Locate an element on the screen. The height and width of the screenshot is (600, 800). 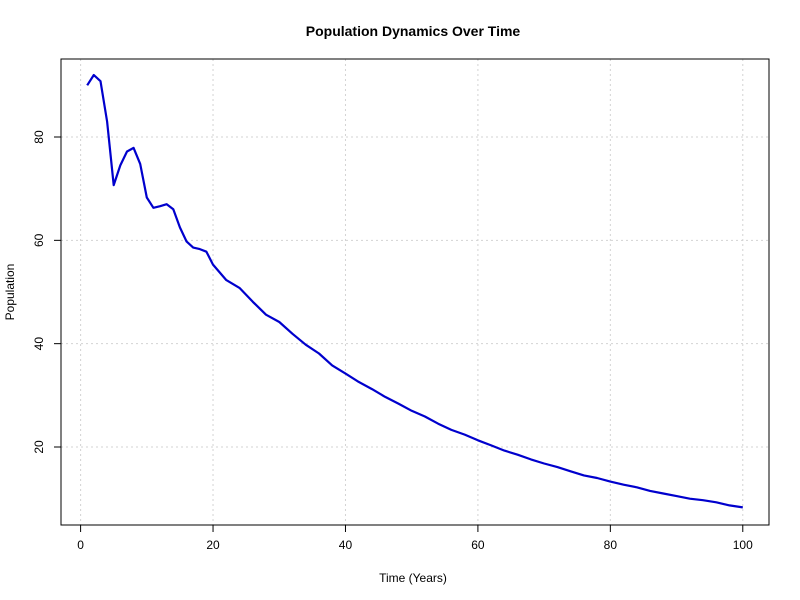
x-tick-label: 0 is located at coordinates (80, 545).